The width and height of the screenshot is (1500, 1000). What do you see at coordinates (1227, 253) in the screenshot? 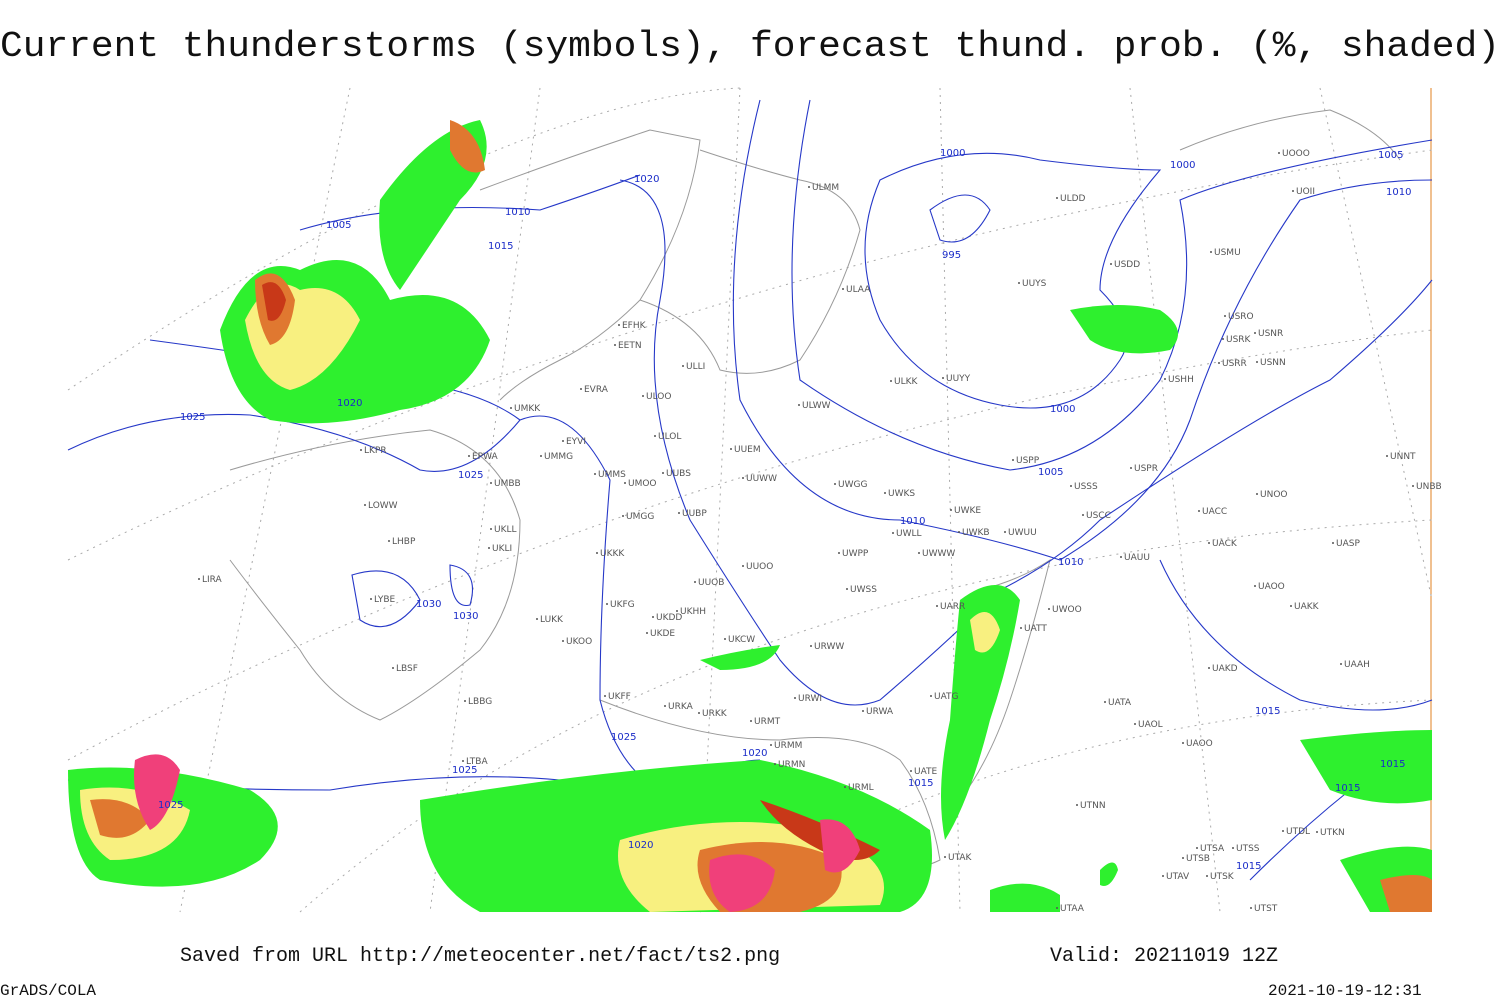
I see `station-label: USMU` at bounding box center [1227, 253].